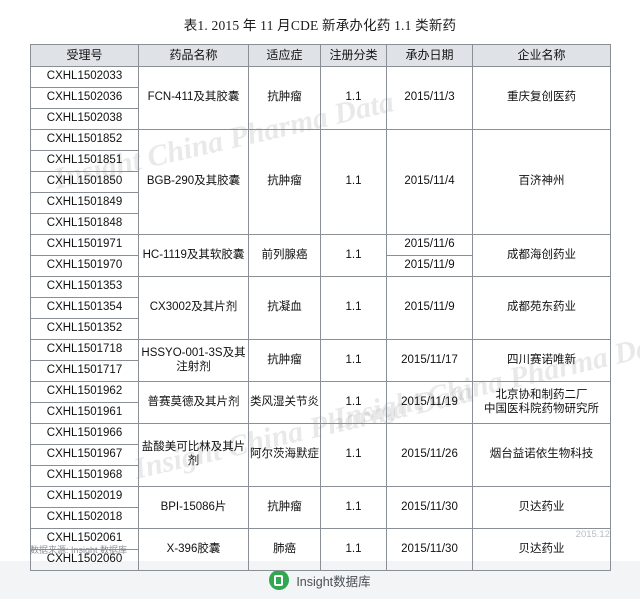 This screenshot has width=640, height=599. What do you see at coordinates (84, 371) in the screenshot?
I see `cell-acceptance-number: CXHL1501717` at bounding box center [84, 371].